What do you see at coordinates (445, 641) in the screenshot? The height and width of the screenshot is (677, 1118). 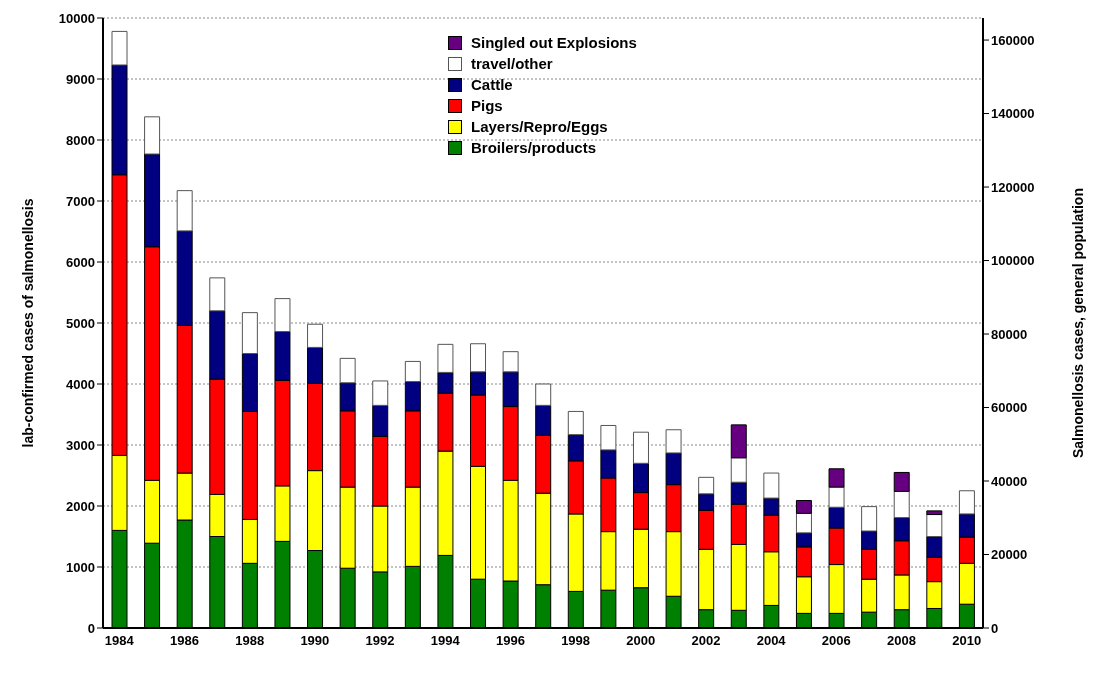 I see `x-tick-label: 1994` at bounding box center [445, 641].